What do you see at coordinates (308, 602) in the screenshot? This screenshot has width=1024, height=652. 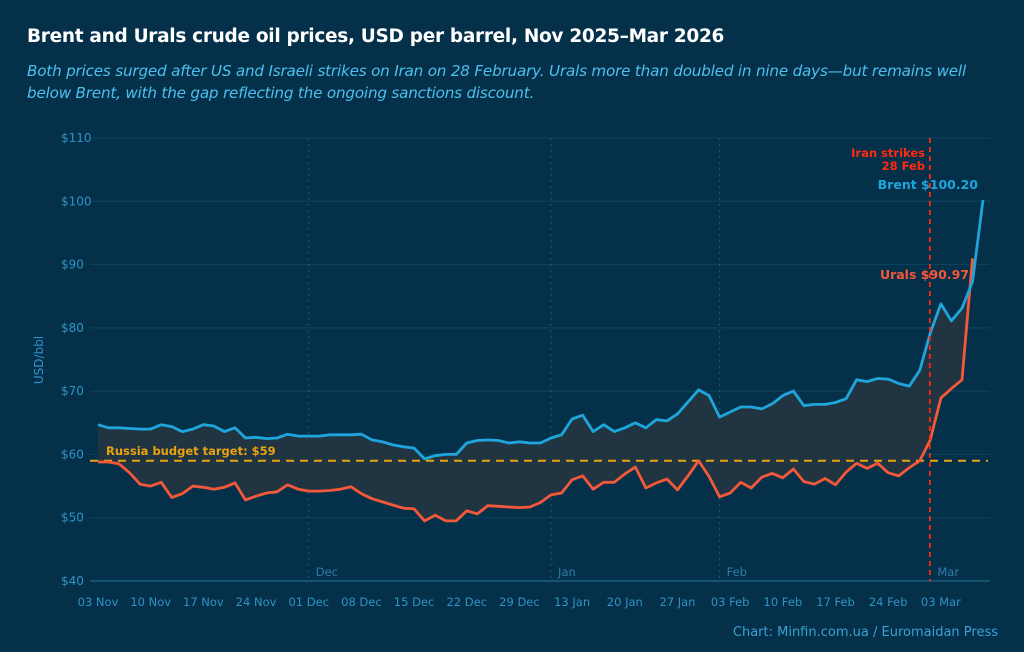 I see `x-tick-label: 01 Dec` at bounding box center [308, 602].